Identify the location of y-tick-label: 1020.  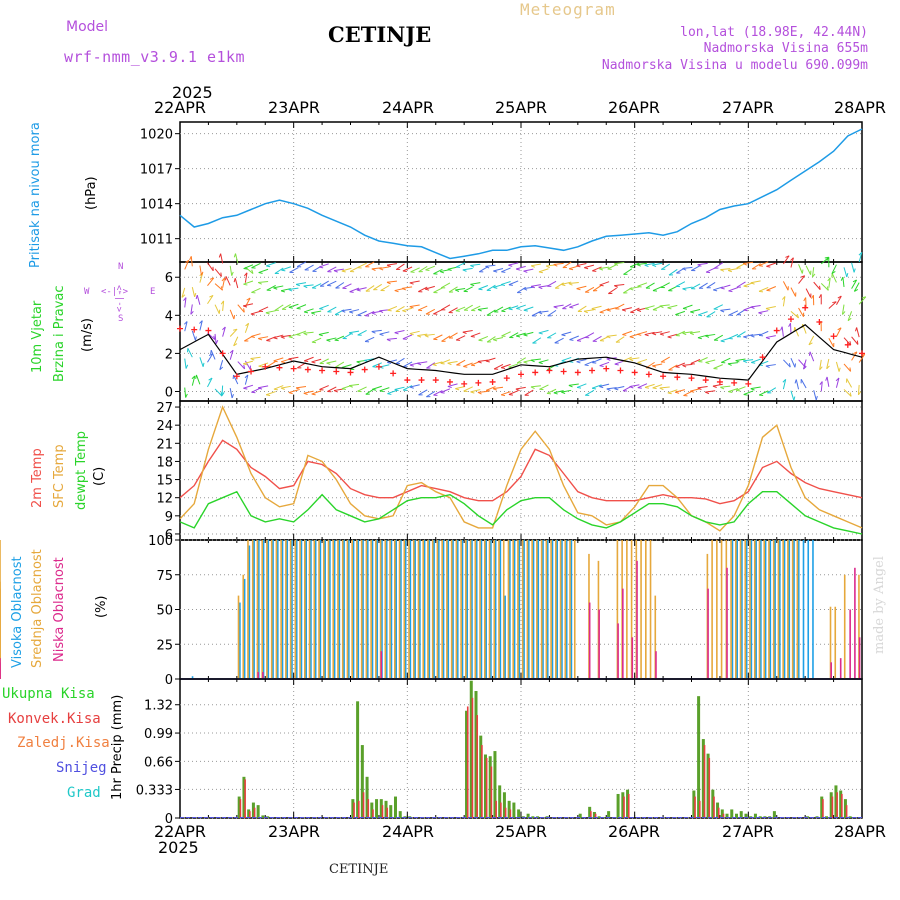
(156, 135).